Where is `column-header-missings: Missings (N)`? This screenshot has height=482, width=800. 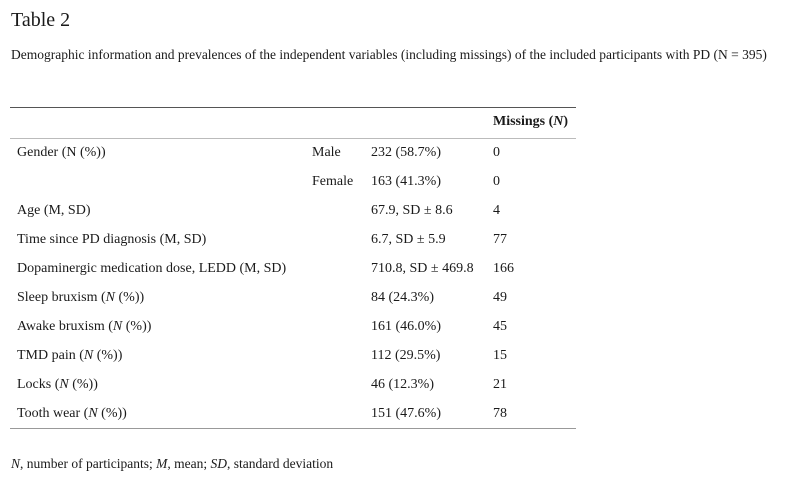
column-header-missings: Missings (N) is located at coordinates (530, 122).